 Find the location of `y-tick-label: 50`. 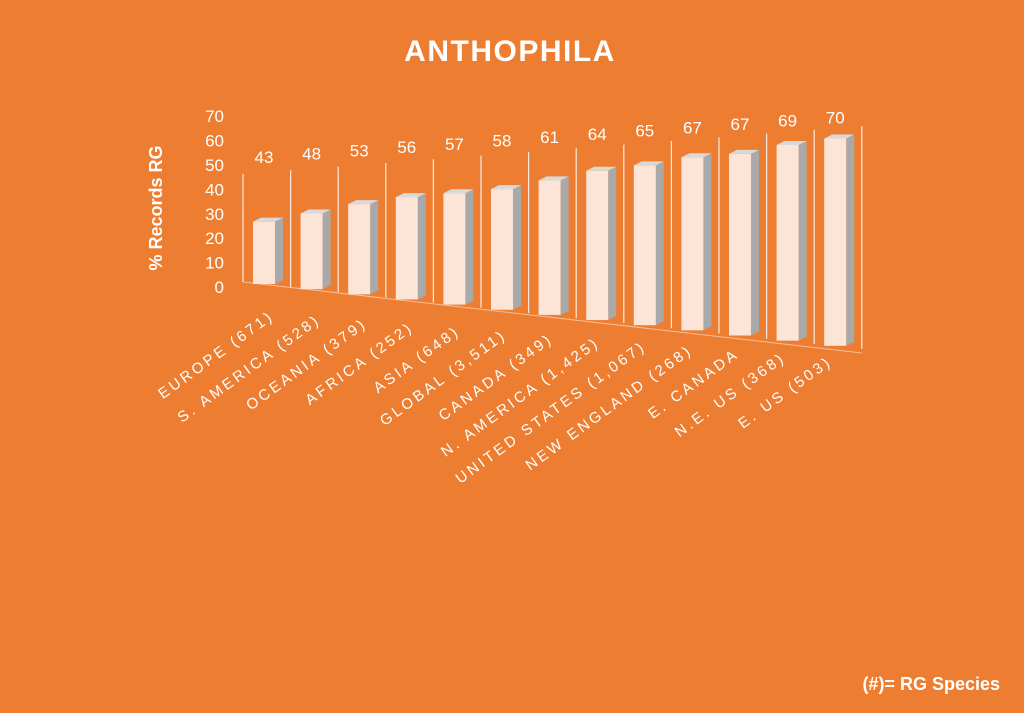

y-tick-label: 50 is located at coordinates (214, 165).